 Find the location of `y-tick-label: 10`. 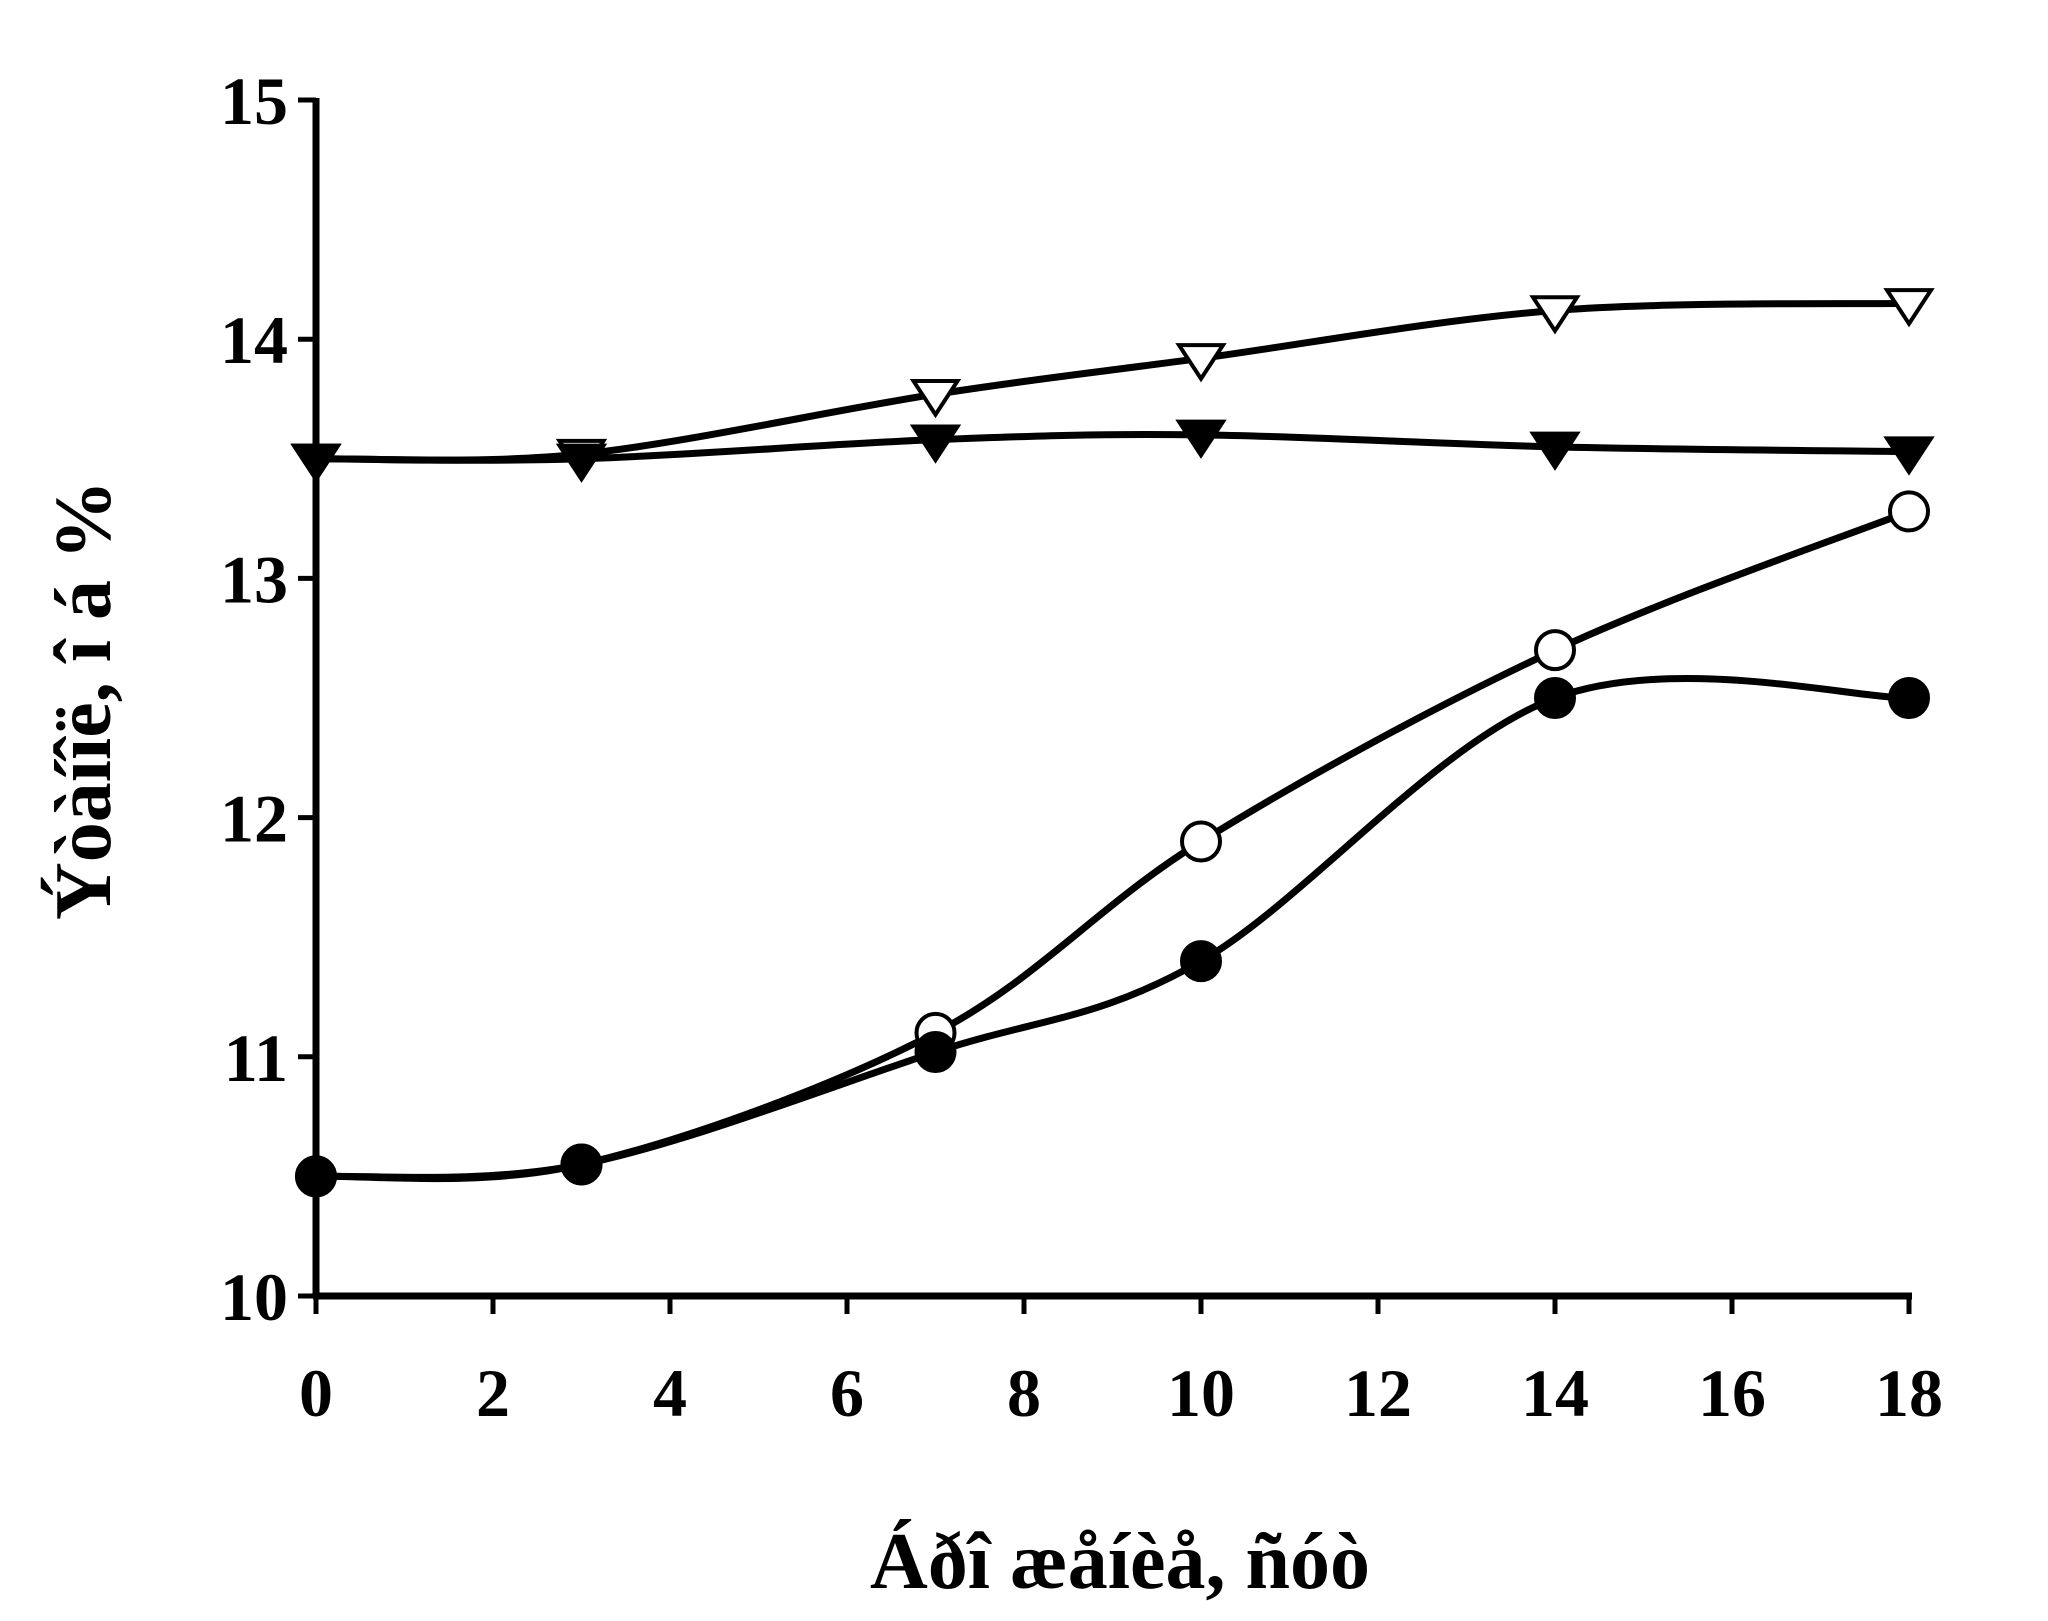

y-tick-label: 10 is located at coordinates (254, 1297).